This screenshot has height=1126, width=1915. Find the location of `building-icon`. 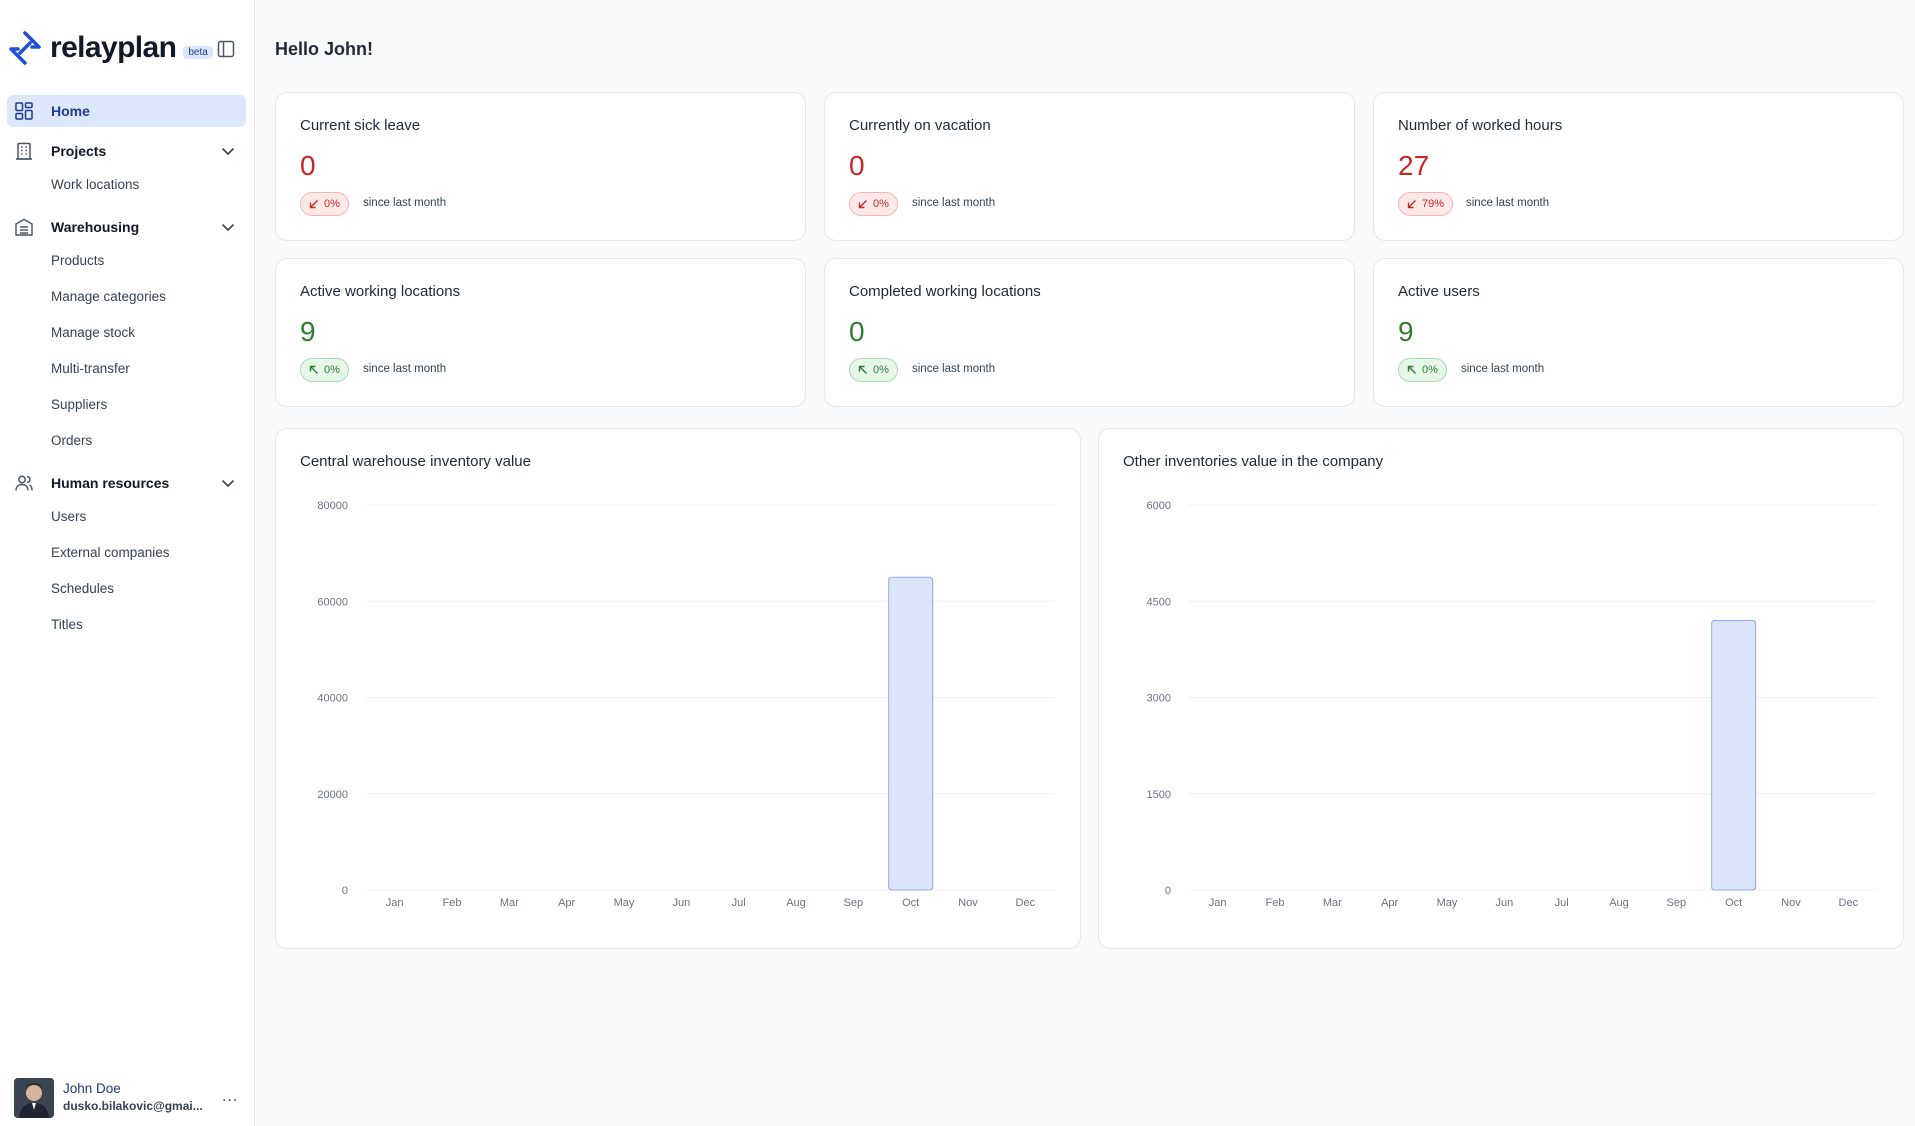

building-icon is located at coordinates (24, 151).